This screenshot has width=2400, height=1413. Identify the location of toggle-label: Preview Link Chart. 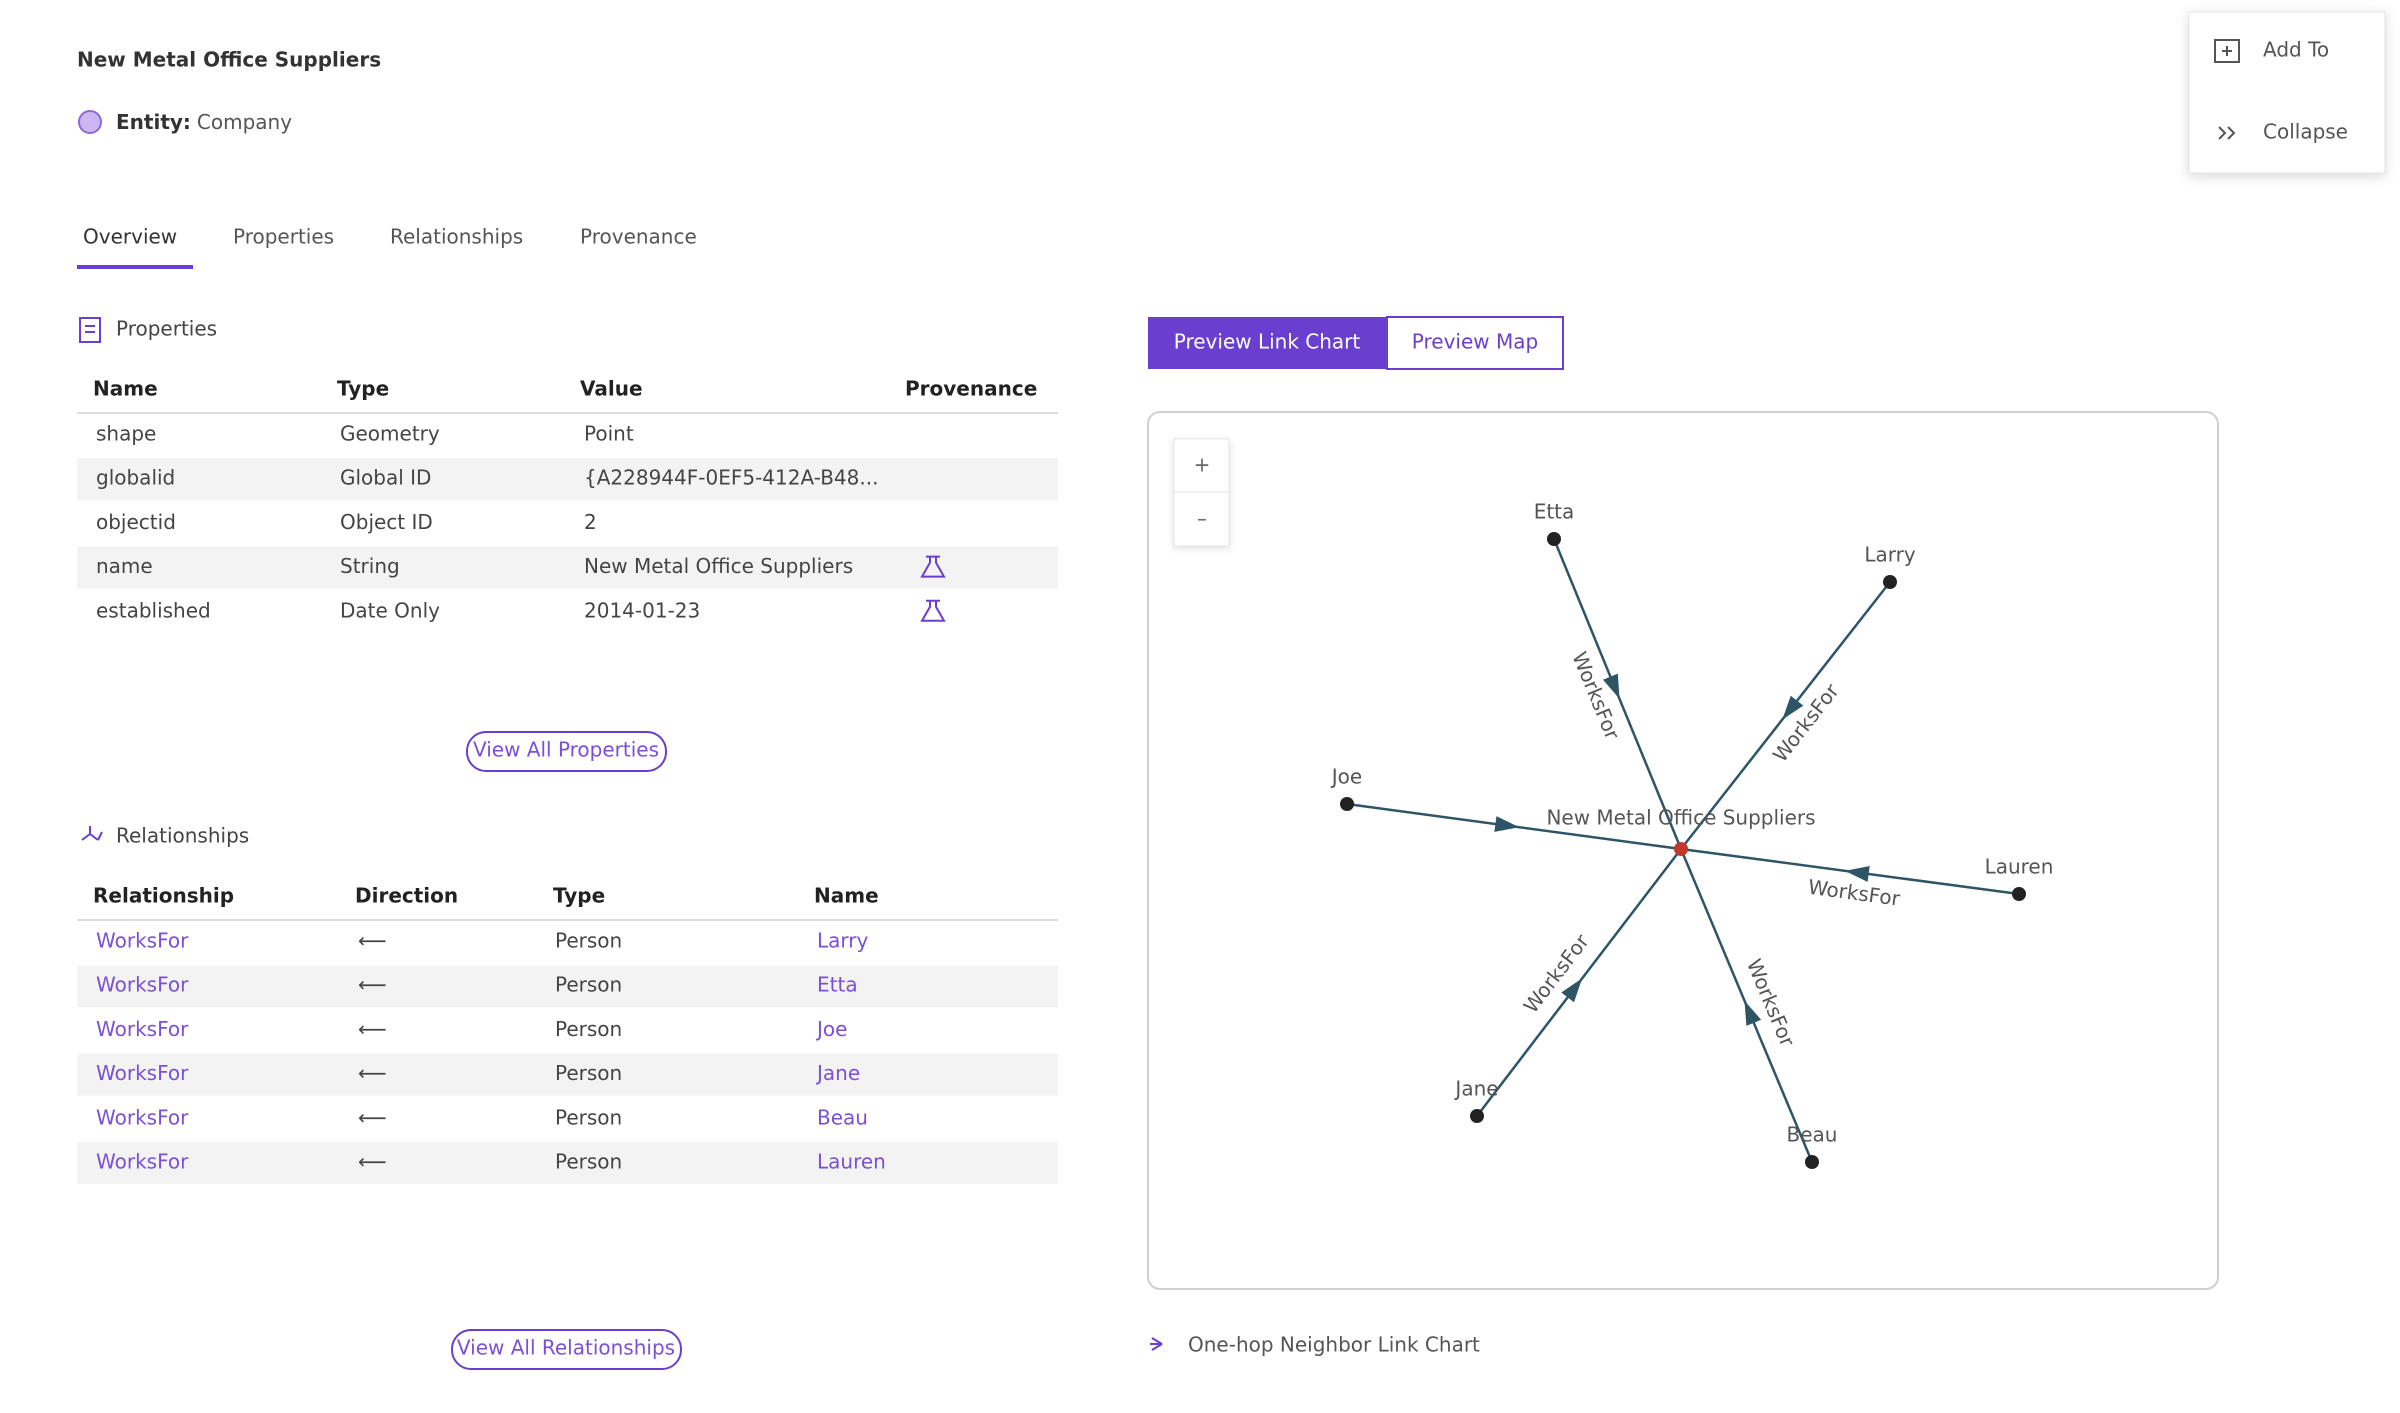
(1267, 342).